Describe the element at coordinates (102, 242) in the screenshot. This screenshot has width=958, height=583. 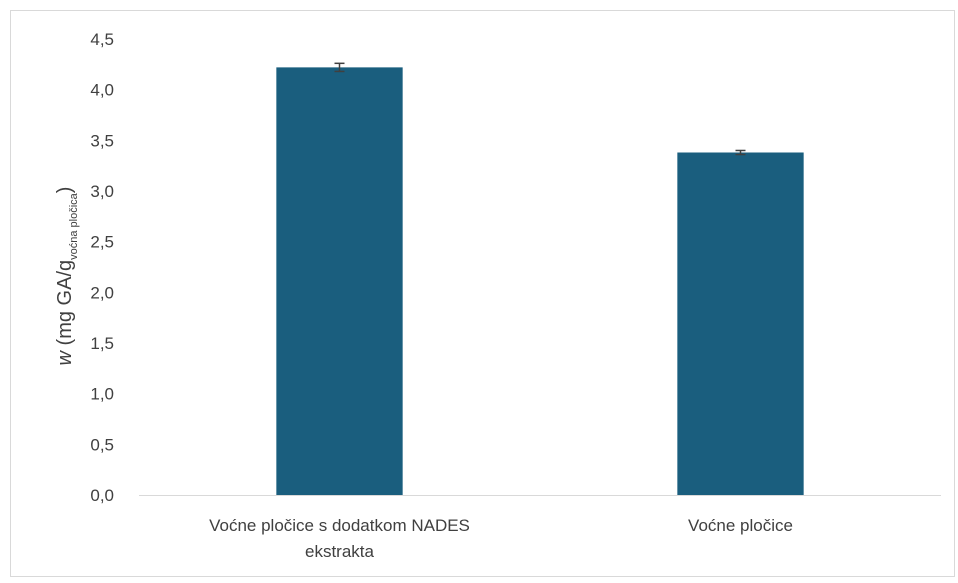
I see `y-tick-label: 2,5` at that location.